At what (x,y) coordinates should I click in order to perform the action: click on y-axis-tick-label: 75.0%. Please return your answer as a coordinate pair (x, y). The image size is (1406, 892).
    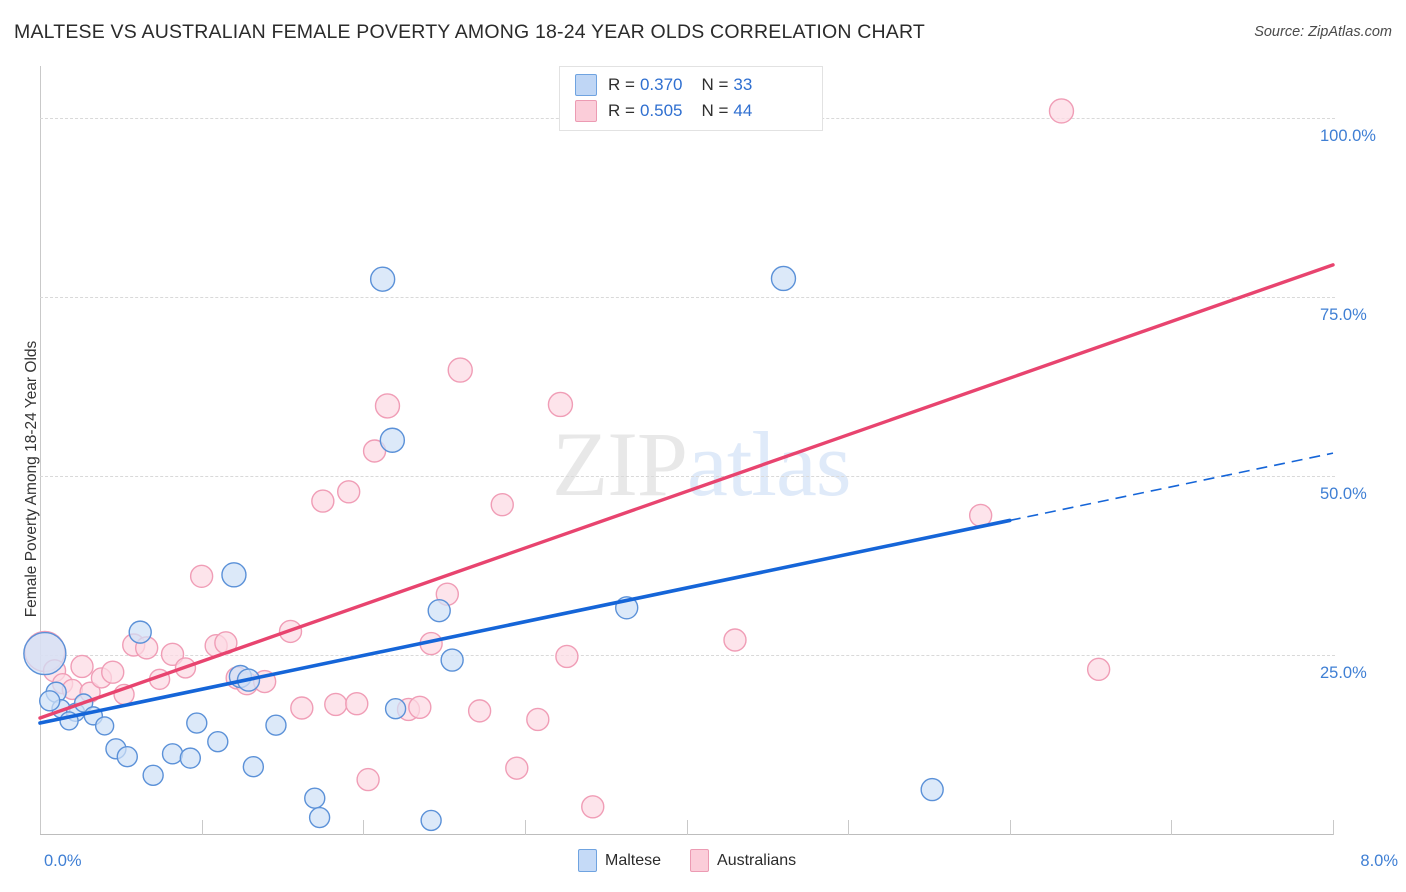
    Looking at the image, I should click on (1343, 315).